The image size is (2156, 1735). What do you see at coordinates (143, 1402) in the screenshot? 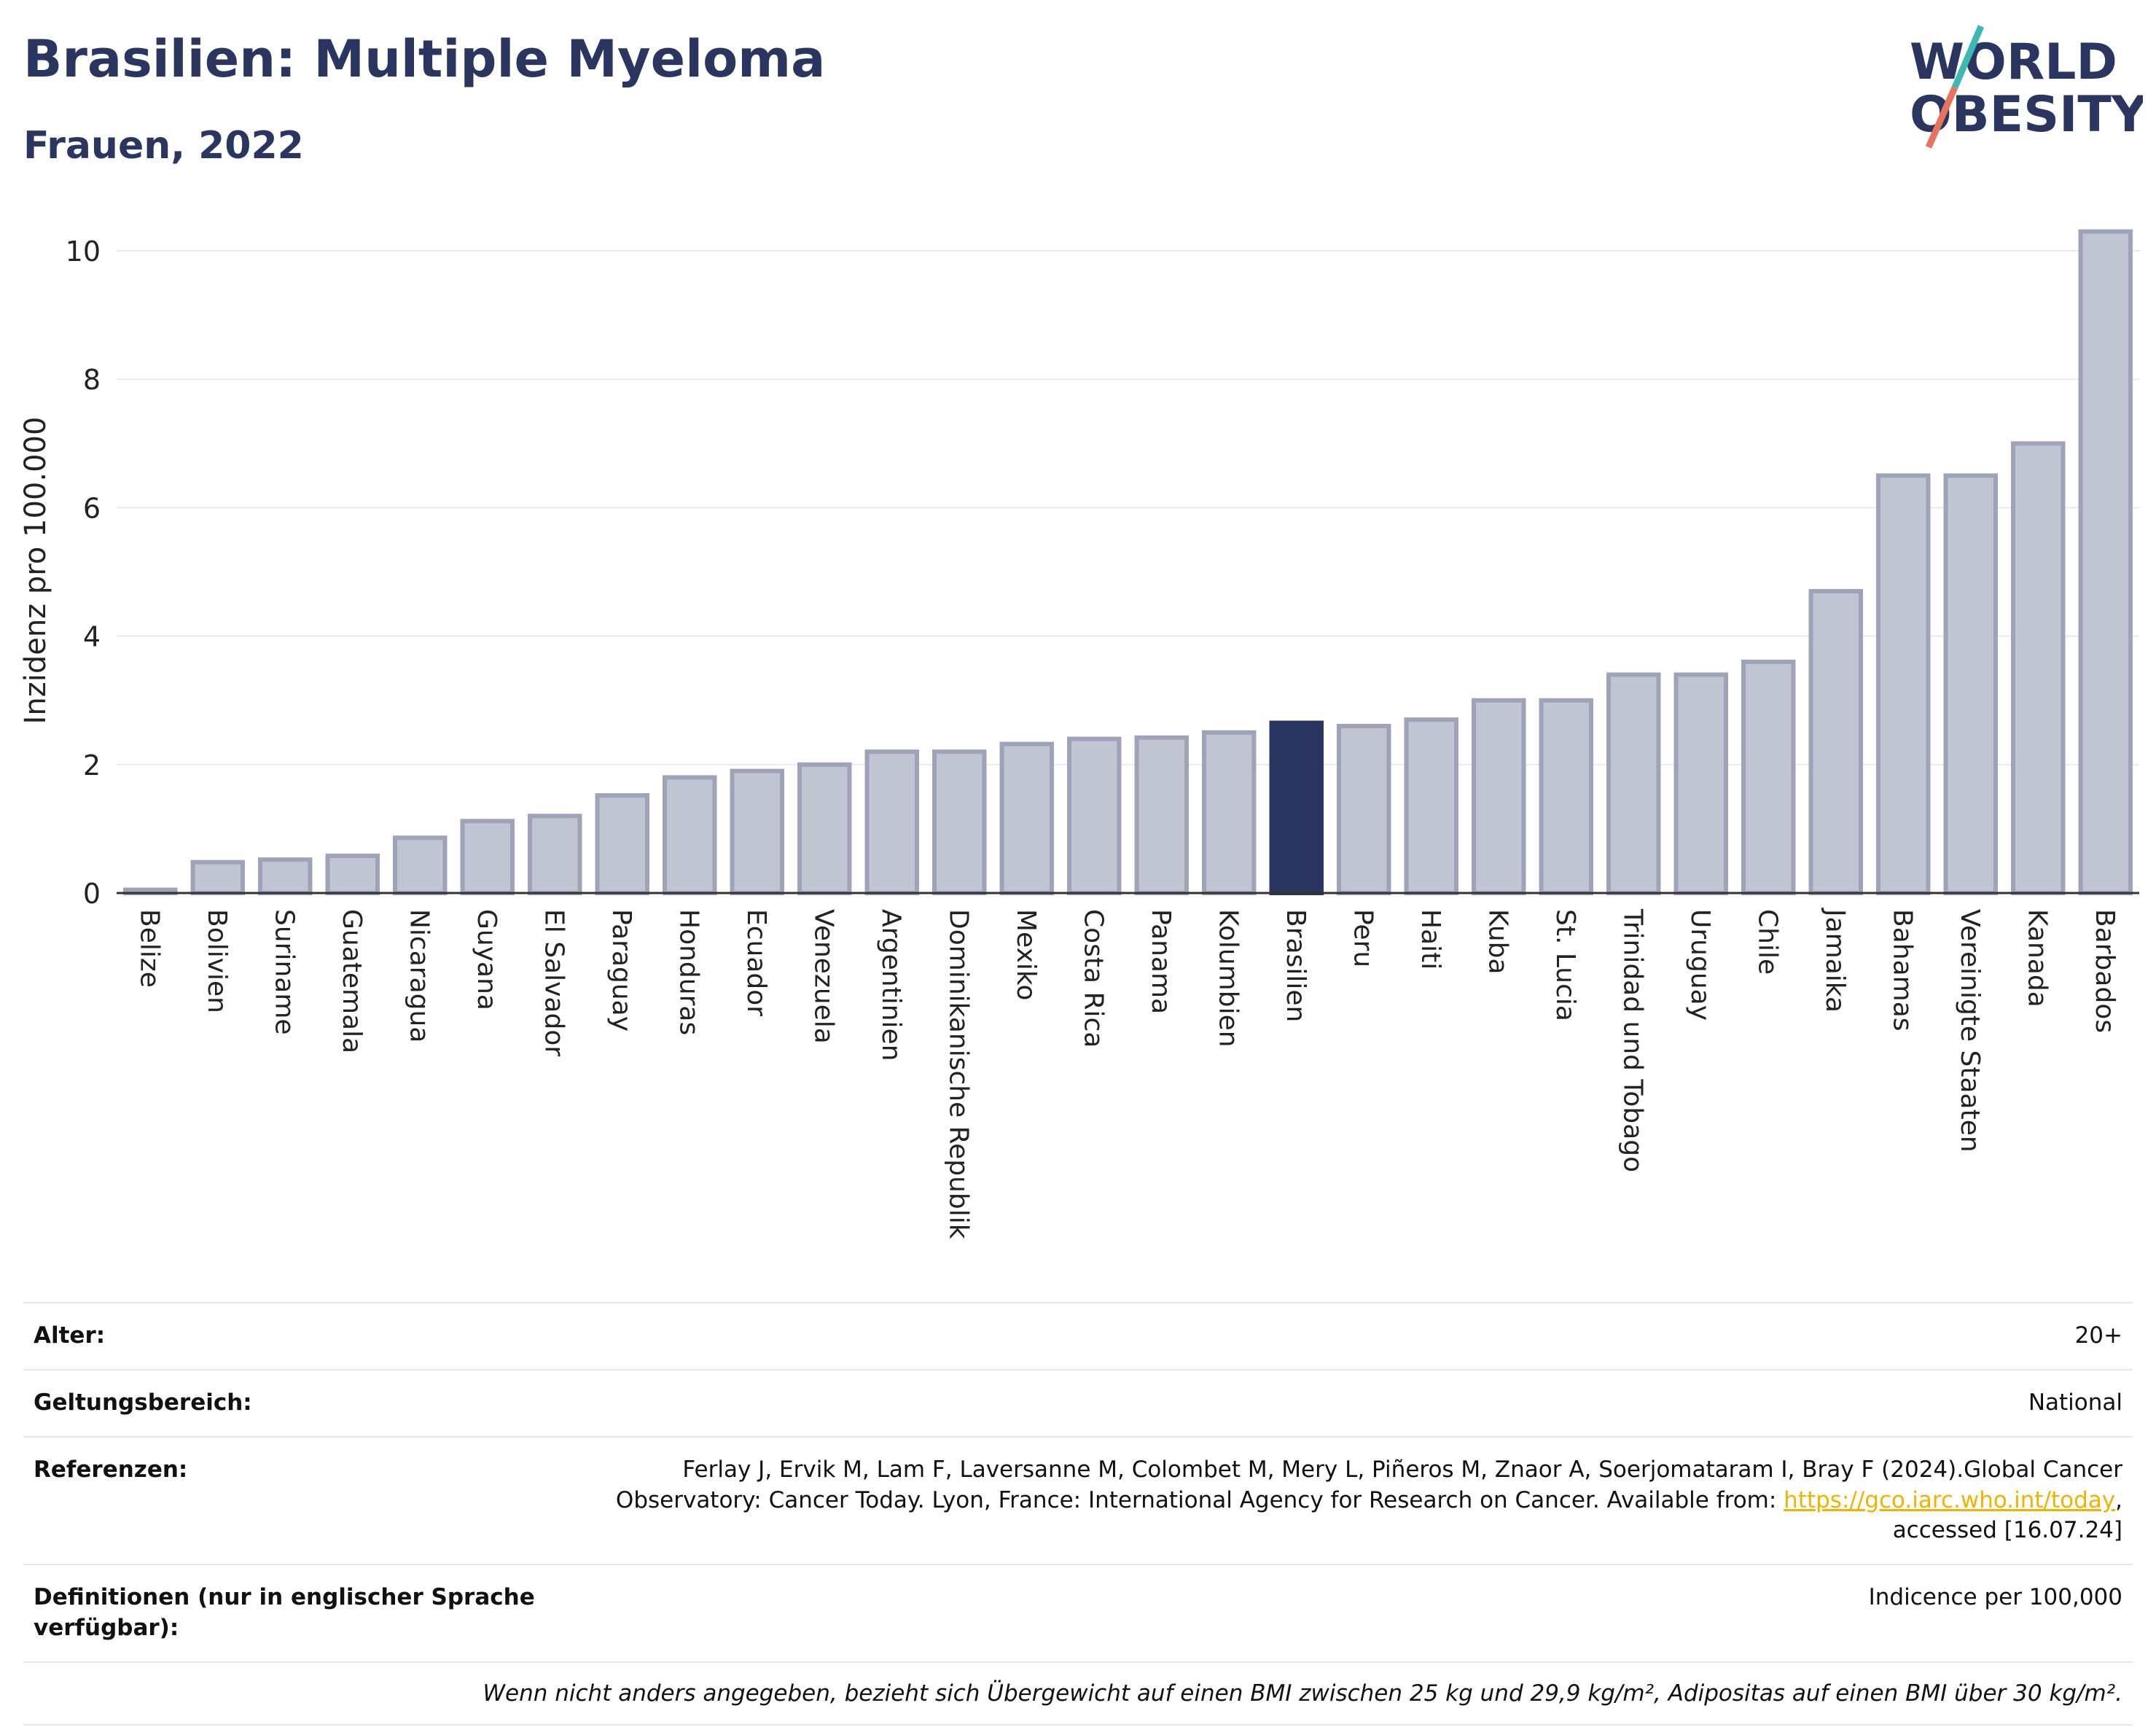
I see `scope-label: Geltungsbereich:` at bounding box center [143, 1402].